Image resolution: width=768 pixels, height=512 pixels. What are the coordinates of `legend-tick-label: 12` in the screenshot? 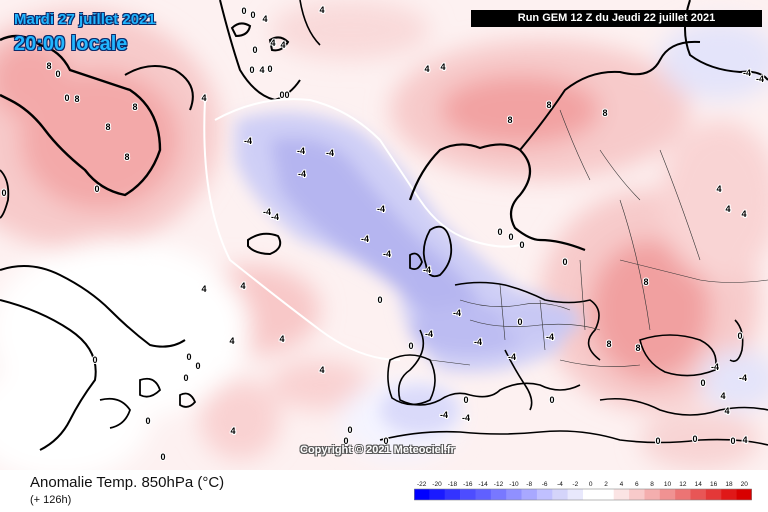 It's located at (683, 484).